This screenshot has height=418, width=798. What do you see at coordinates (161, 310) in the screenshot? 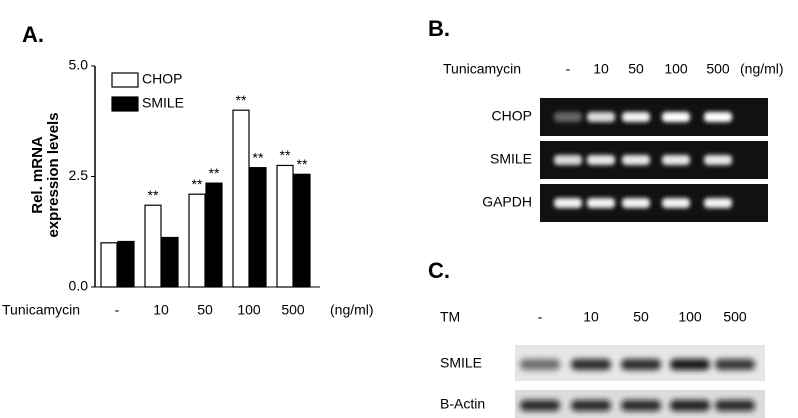
I see `x-tick-label: 10` at bounding box center [161, 310].